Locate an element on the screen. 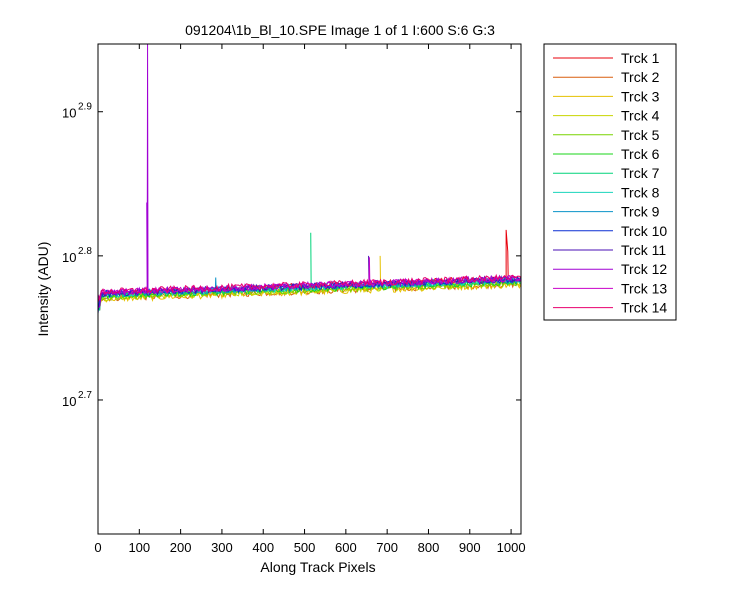  legend-entry: Trck 13 is located at coordinates (644, 288).